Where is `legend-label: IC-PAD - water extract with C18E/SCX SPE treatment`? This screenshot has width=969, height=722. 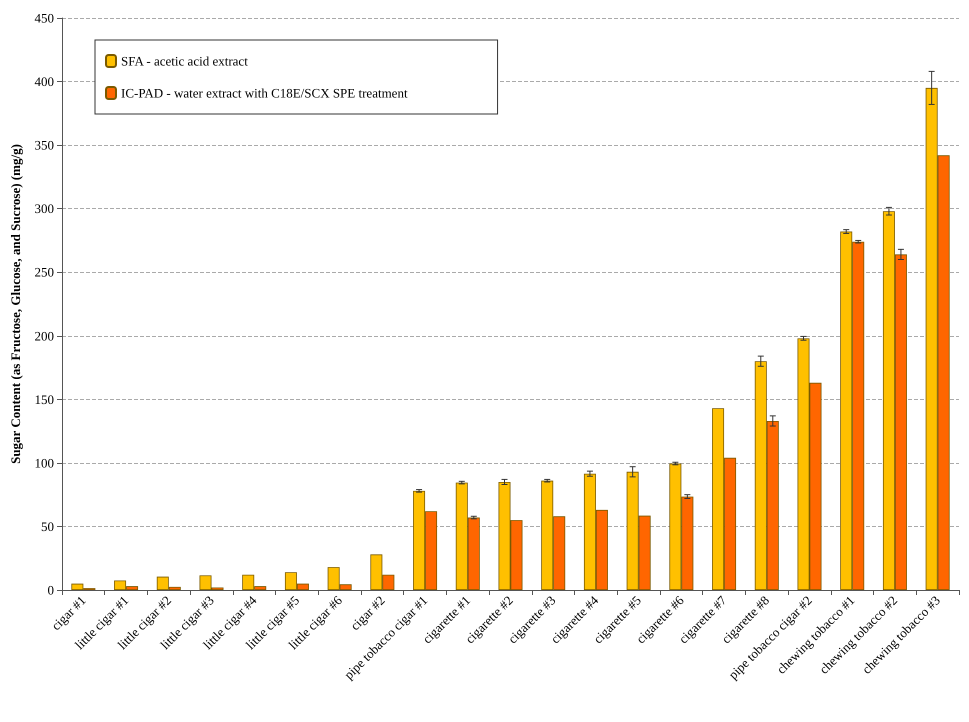 legend-label: IC-PAD - water extract with C18E/SCX SPE treatment is located at coordinates (264, 93).